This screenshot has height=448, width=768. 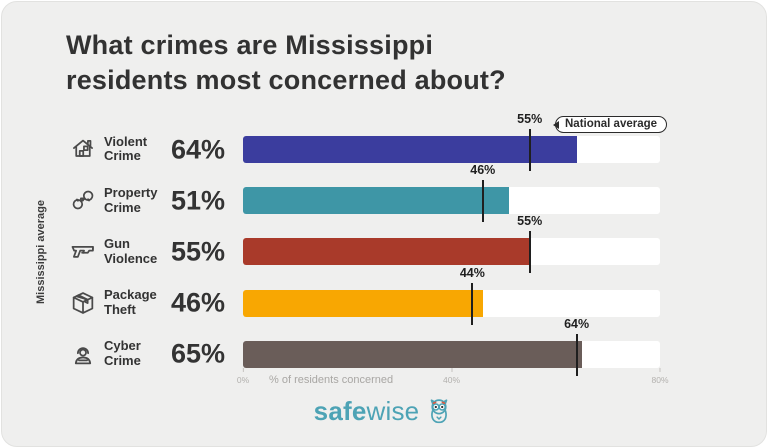 What do you see at coordinates (83, 200) in the screenshot?
I see `handcuffs-icon` at bounding box center [83, 200].